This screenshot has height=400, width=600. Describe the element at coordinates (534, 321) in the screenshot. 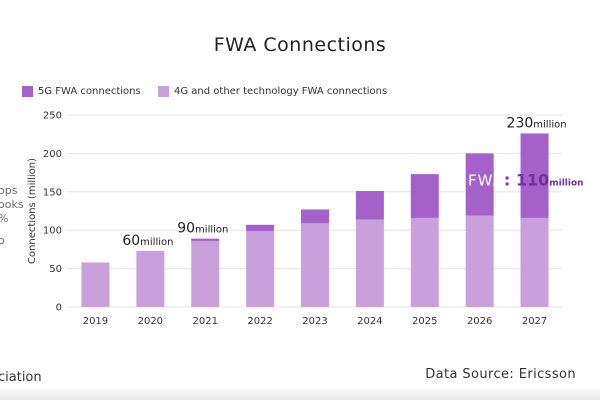

I see `x-tick-label-2027: 2027` at that location.